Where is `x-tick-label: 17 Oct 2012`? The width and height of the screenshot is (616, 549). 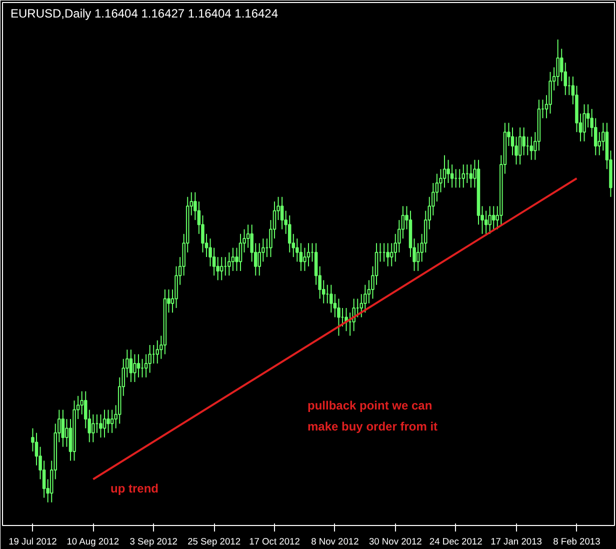
x-tick-label: 17 Oct 2012 is located at coordinates (274, 541).